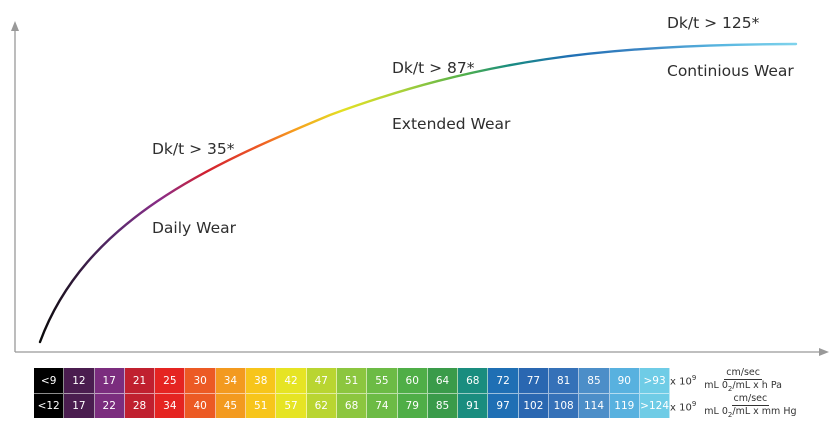 This screenshot has width=831, height=430. I want to click on scale-cell: >124, so click(655, 405).